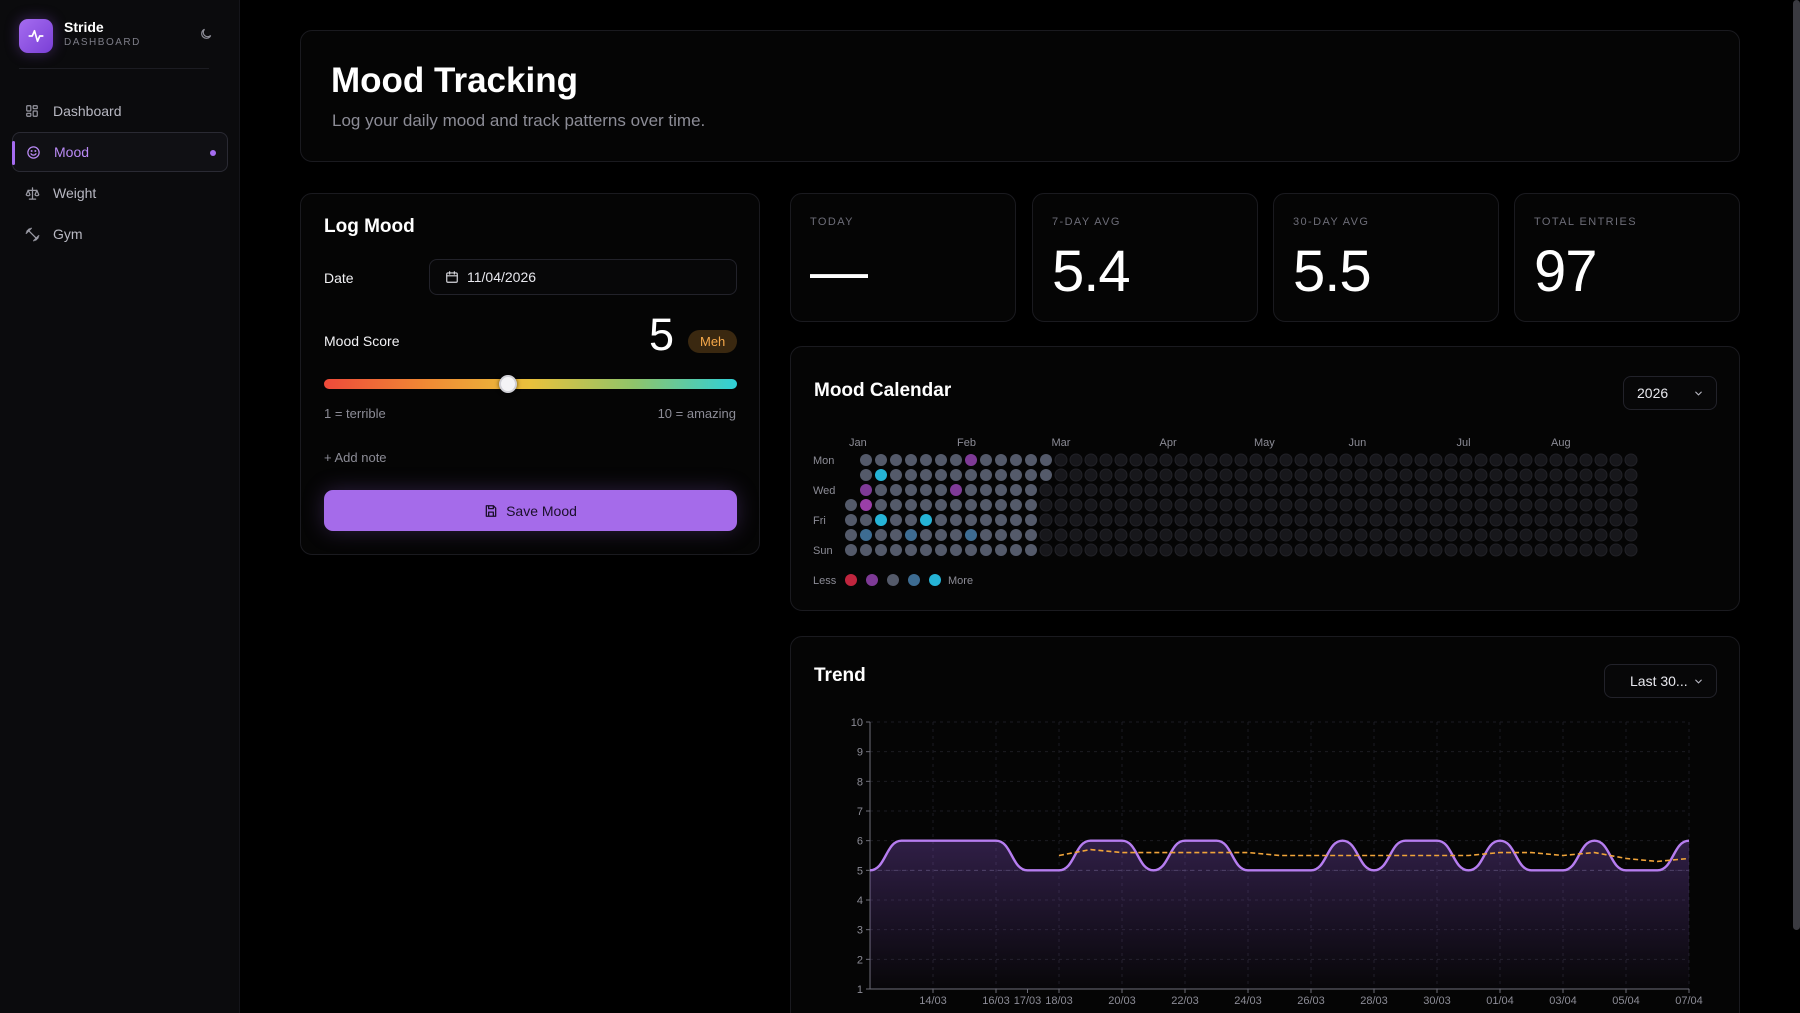 The width and height of the screenshot is (1800, 1013). I want to click on add-note-link: + Add note, so click(355, 457).